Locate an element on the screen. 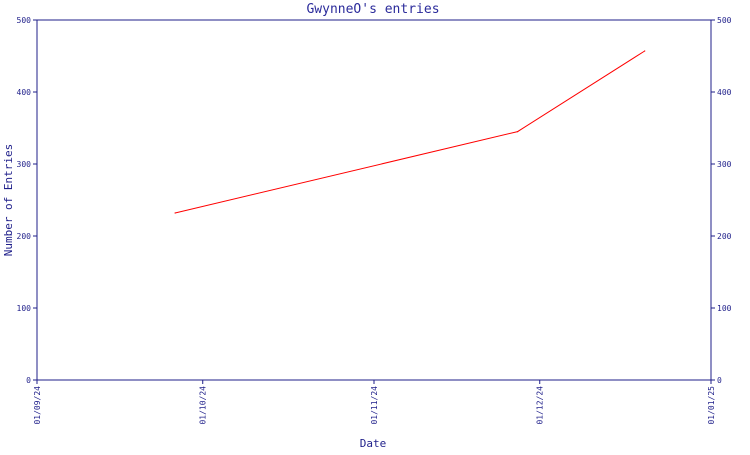  y-tick-label-right: 0 is located at coordinates (719, 380).